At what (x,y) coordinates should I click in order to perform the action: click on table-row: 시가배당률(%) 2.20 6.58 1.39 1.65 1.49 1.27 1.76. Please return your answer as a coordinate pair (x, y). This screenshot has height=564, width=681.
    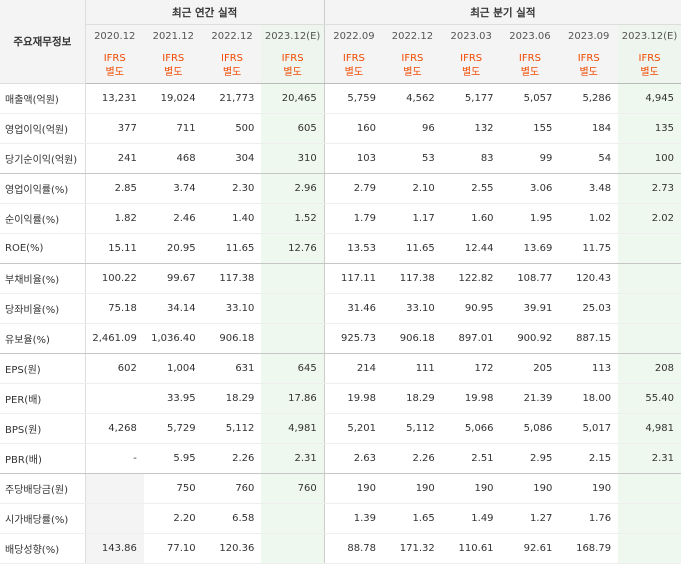
    Looking at the image, I should click on (340, 518).